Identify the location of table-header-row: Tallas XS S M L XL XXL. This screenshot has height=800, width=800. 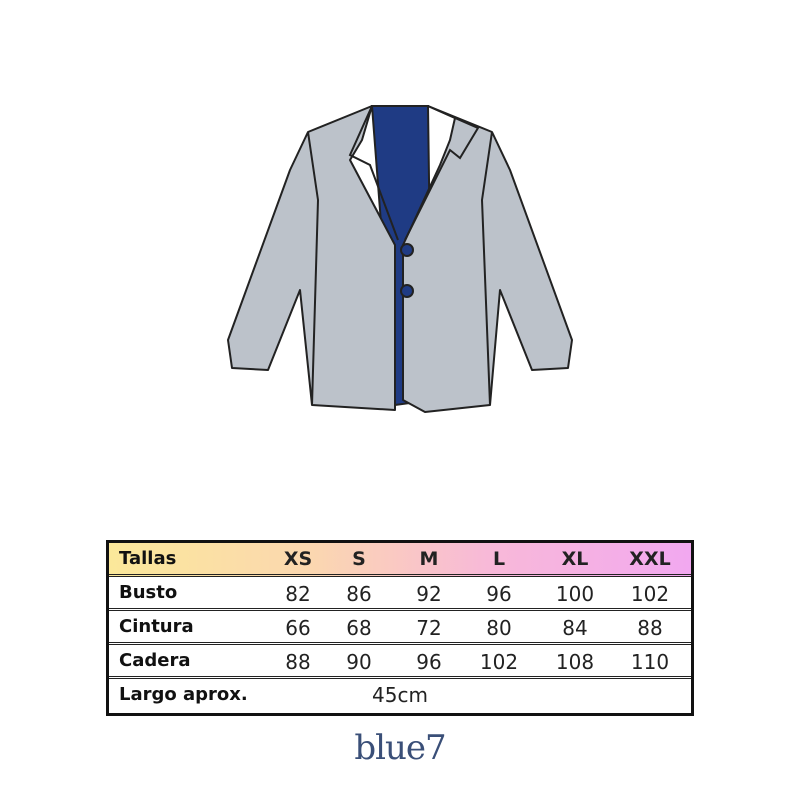
(400, 560).